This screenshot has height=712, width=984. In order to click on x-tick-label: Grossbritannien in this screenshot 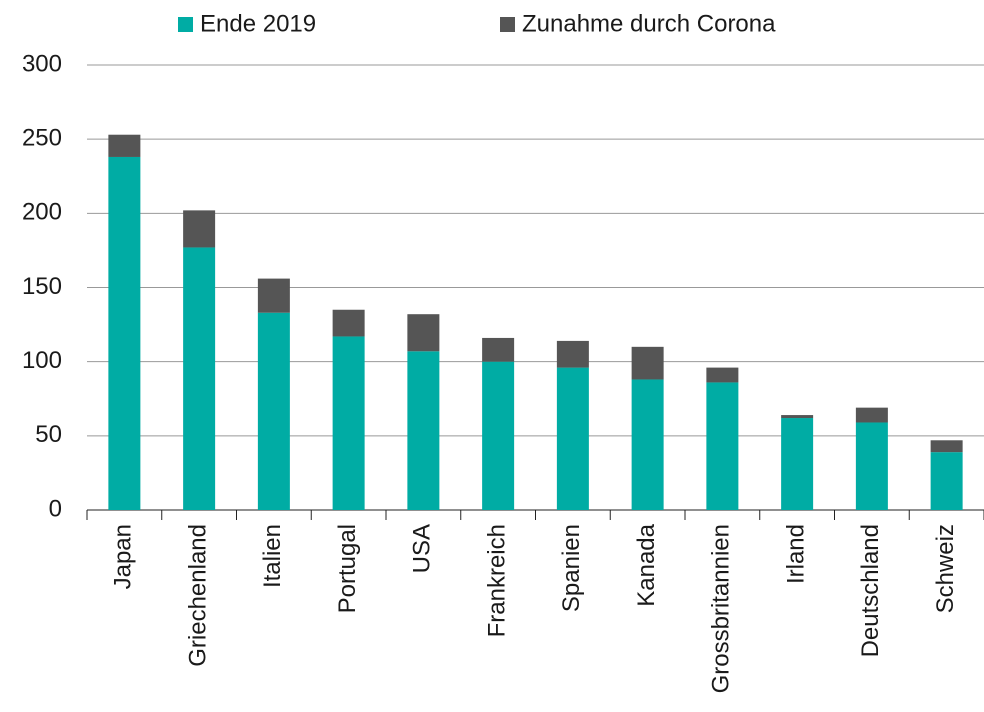, I will do `click(721, 608)`.